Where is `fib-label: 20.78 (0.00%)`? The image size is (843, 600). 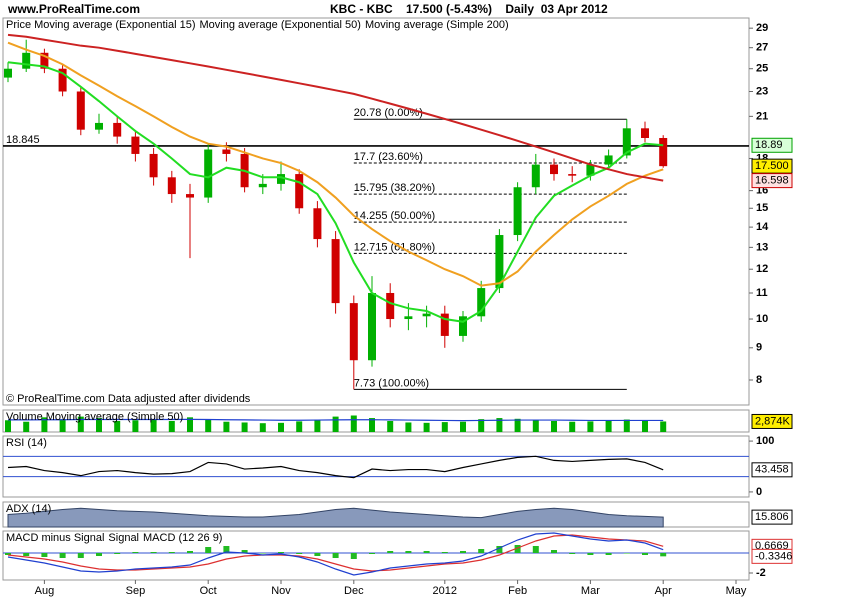 fib-label: 20.78 (0.00%) is located at coordinates (388, 113).